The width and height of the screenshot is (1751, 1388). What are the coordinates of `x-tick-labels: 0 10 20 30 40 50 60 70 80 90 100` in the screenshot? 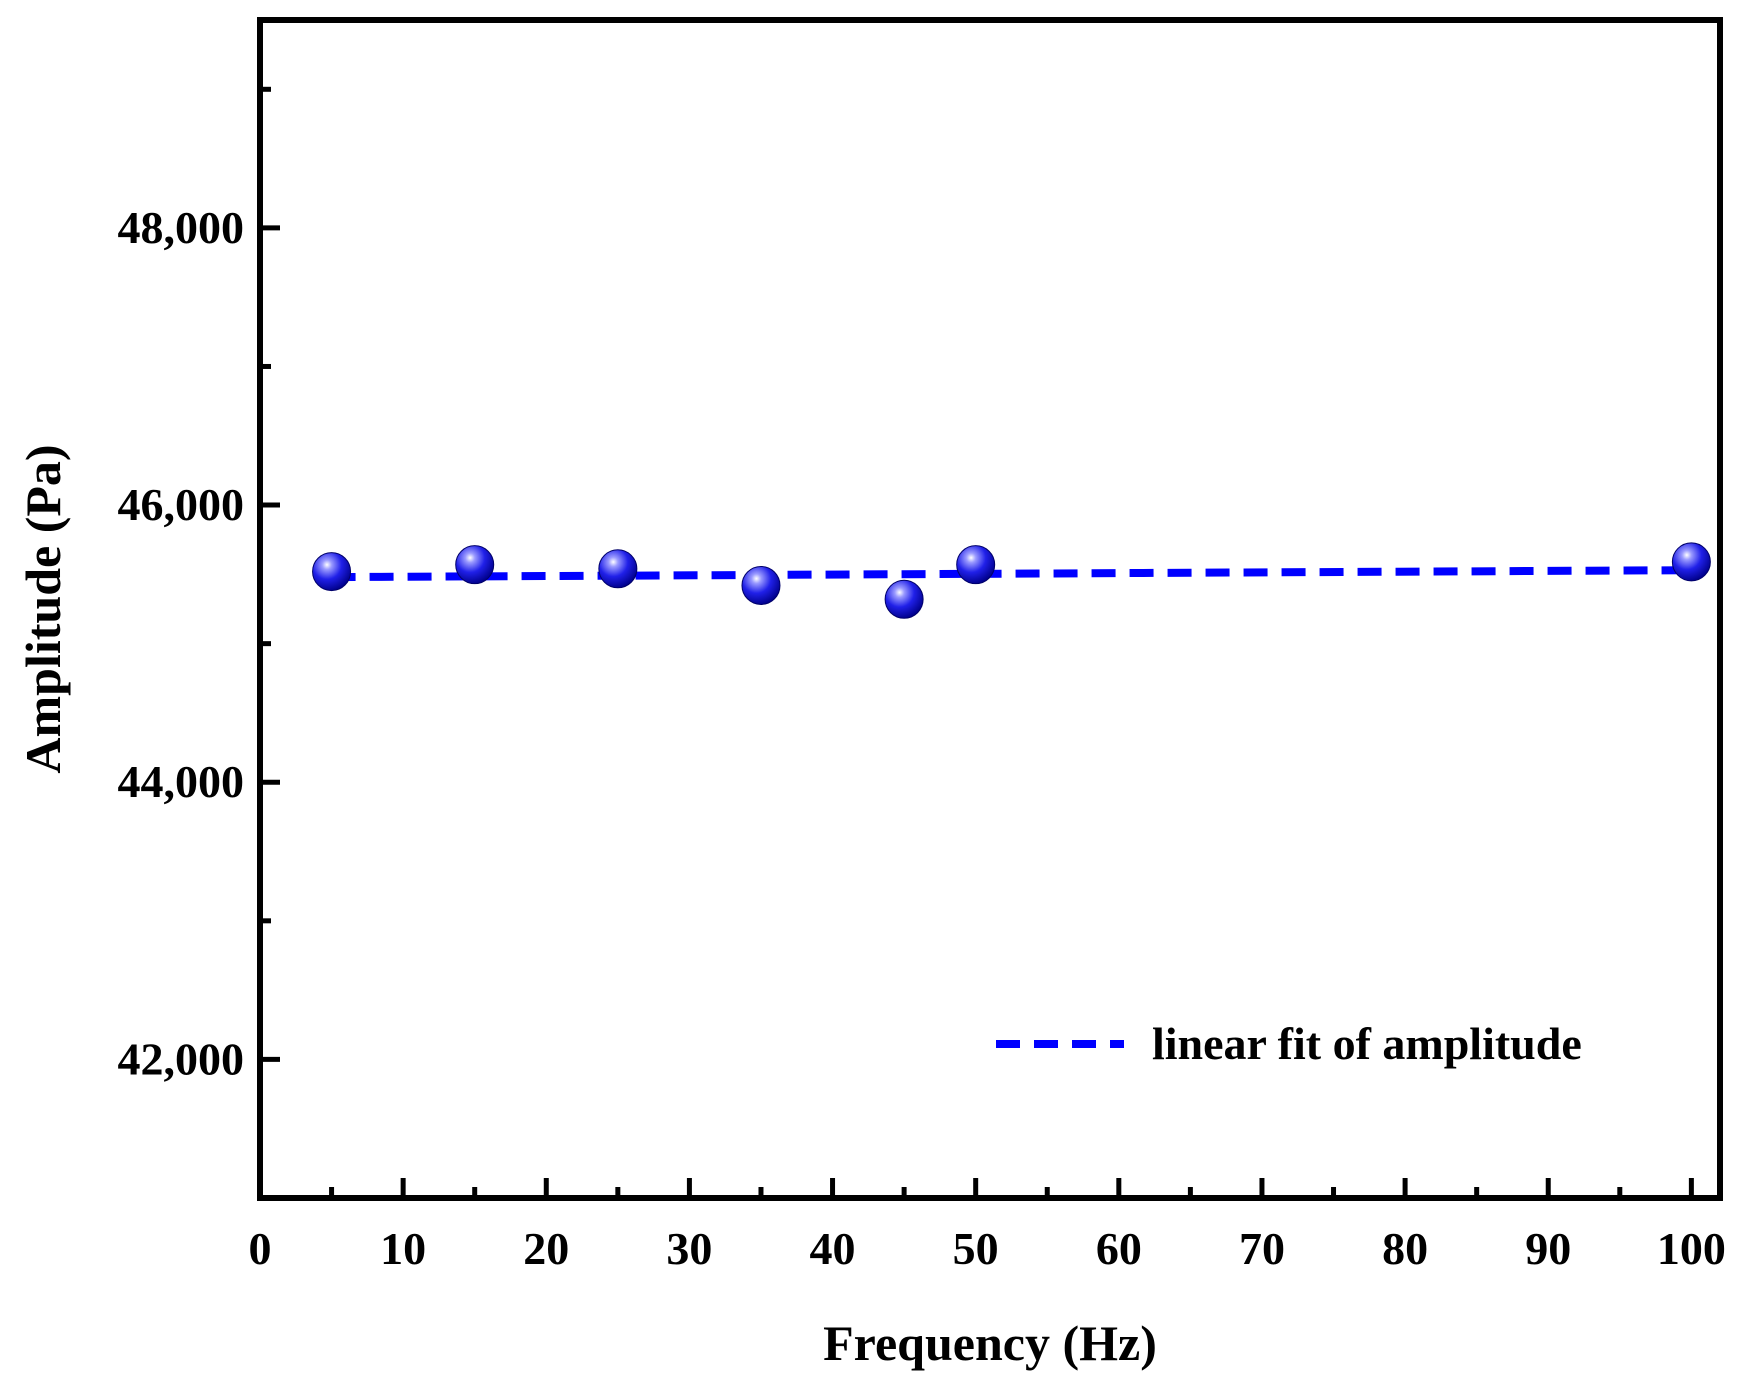 It's located at (987, 1248).